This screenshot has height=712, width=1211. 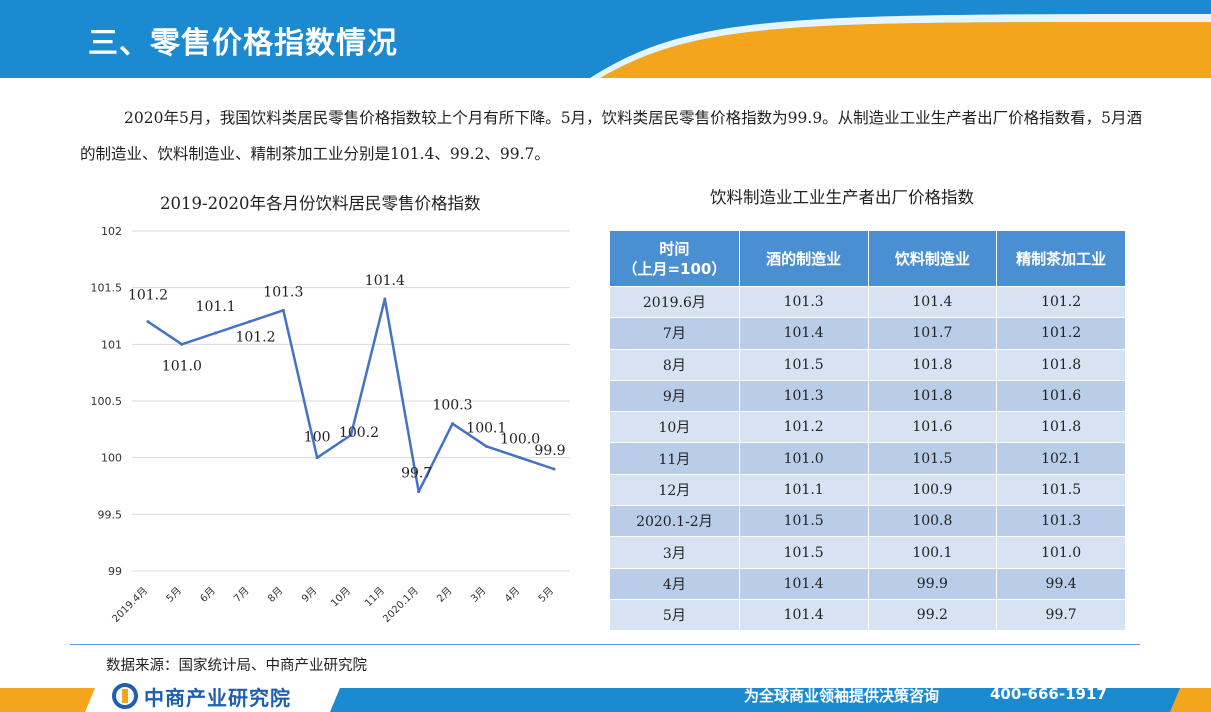 What do you see at coordinates (201, 696) in the screenshot?
I see `company-logo: 中商产业研究院` at bounding box center [201, 696].